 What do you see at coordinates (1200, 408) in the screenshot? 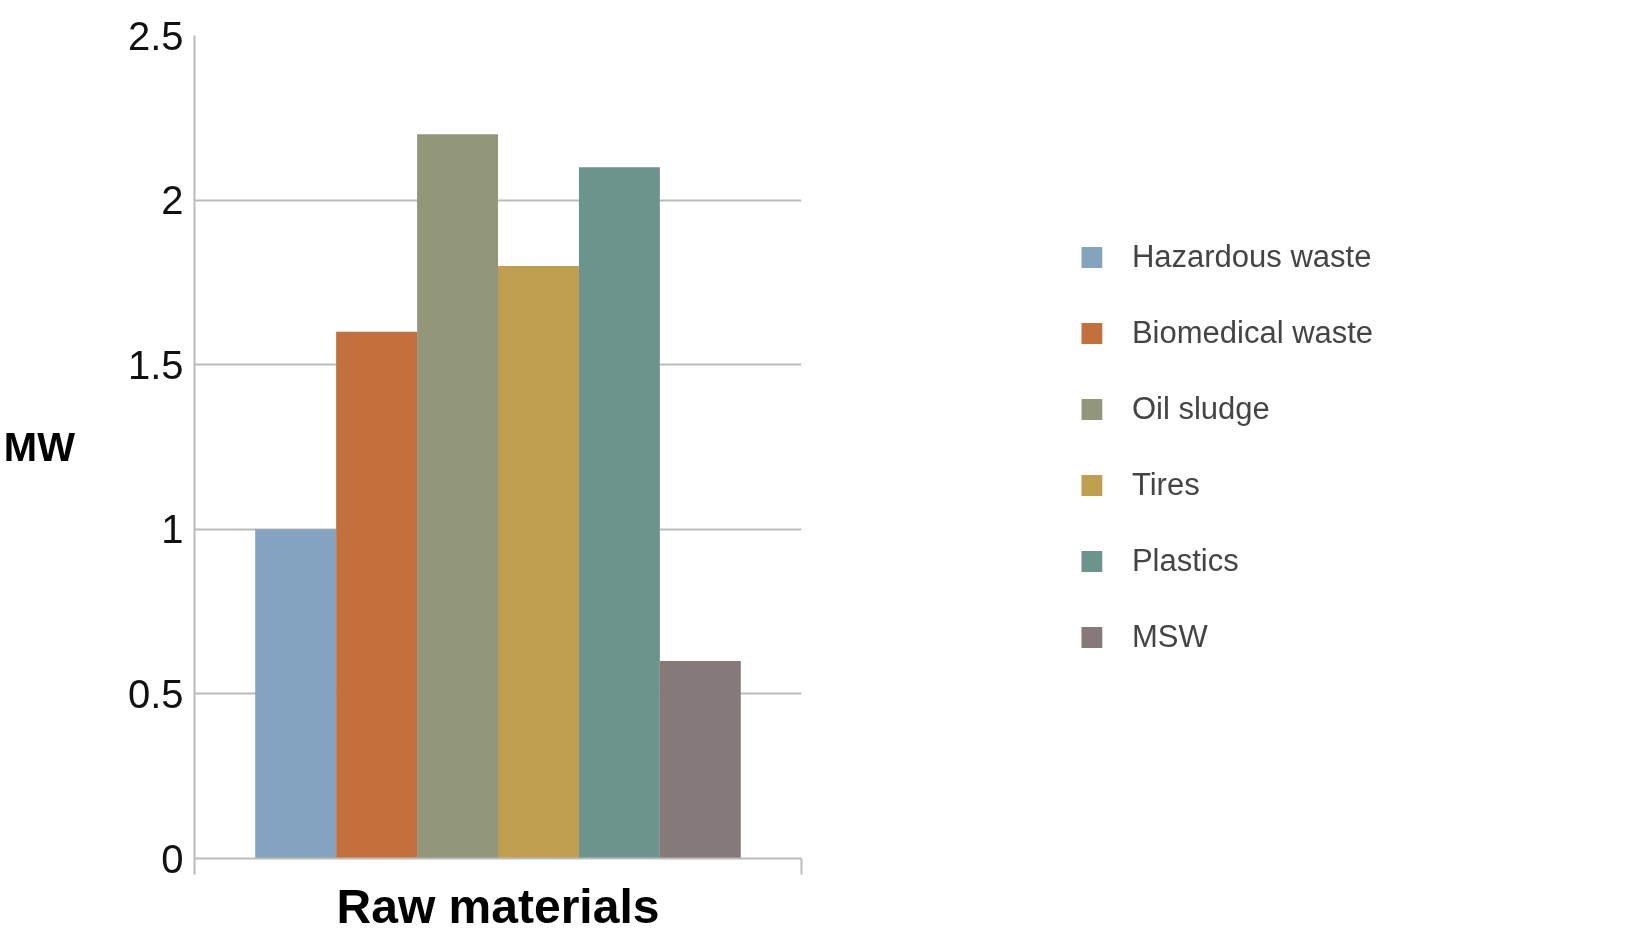
I see `legend-label: Oil sludge` at bounding box center [1200, 408].